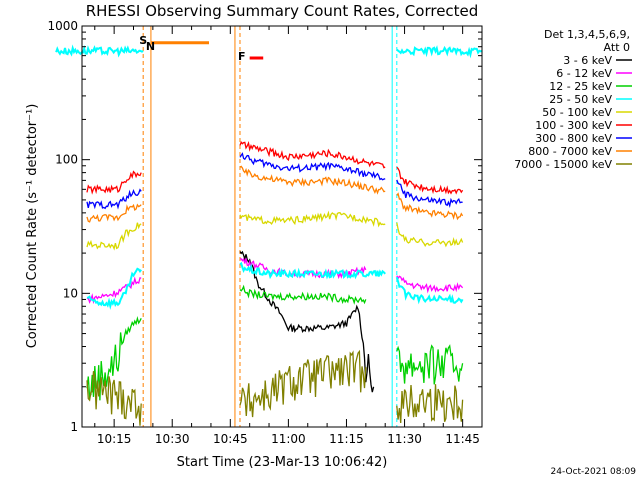 Image resolution: width=640 pixels, height=480 pixels. What do you see at coordinates (172, 439) in the screenshot?
I see `x-tick-label: 10:30` at bounding box center [172, 439].